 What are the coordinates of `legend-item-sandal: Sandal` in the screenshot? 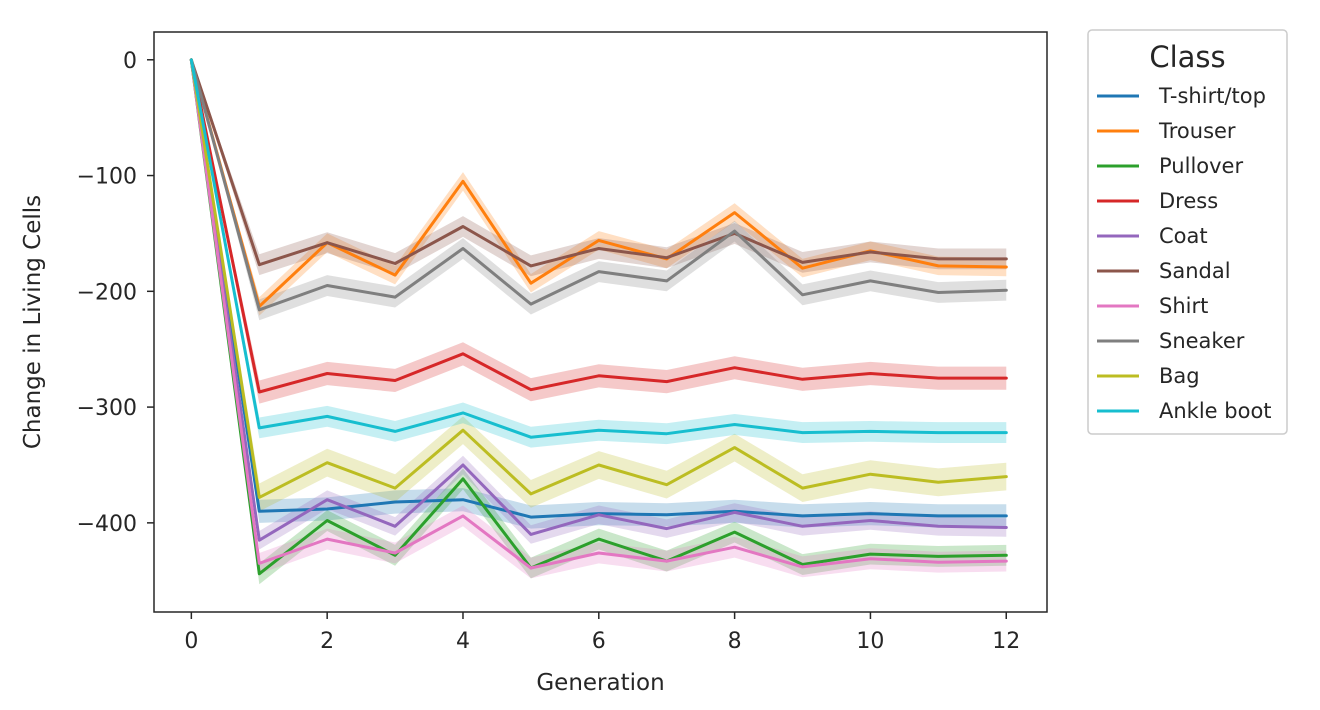 It's located at (1164, 271).